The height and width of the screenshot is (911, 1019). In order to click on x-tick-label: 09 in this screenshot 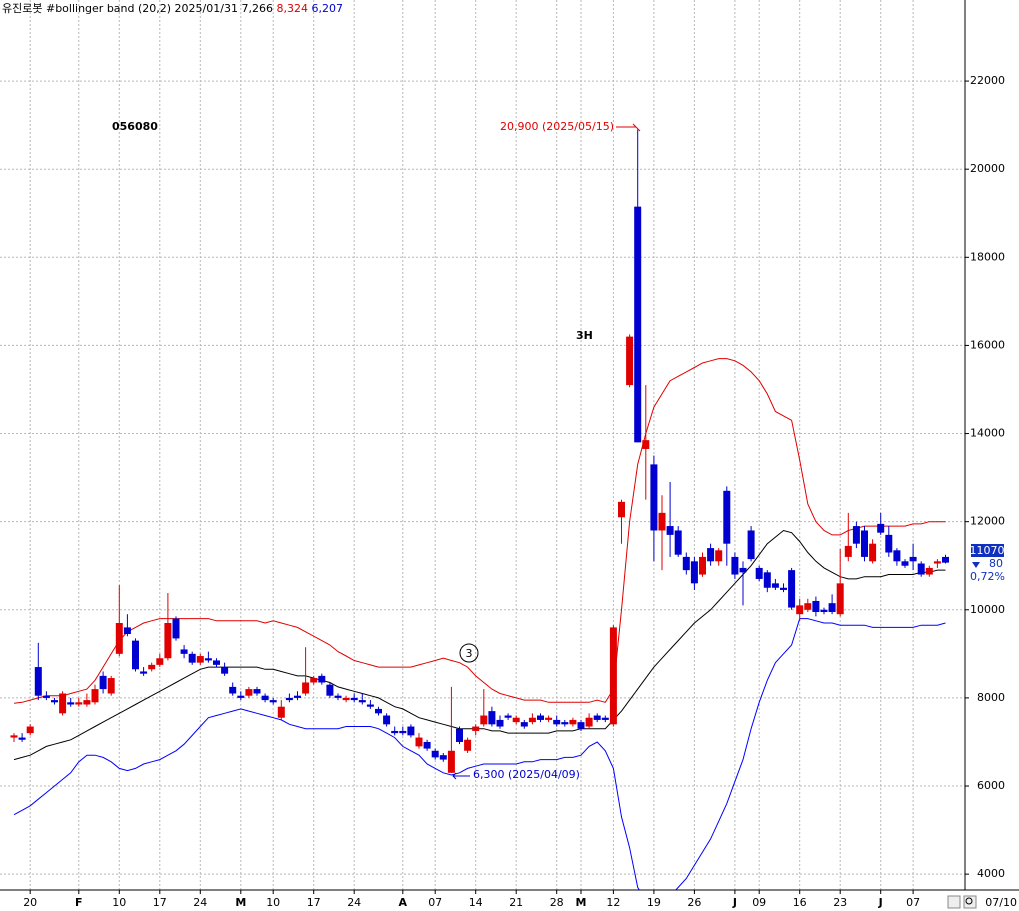, I will do `click(759, 902)`.